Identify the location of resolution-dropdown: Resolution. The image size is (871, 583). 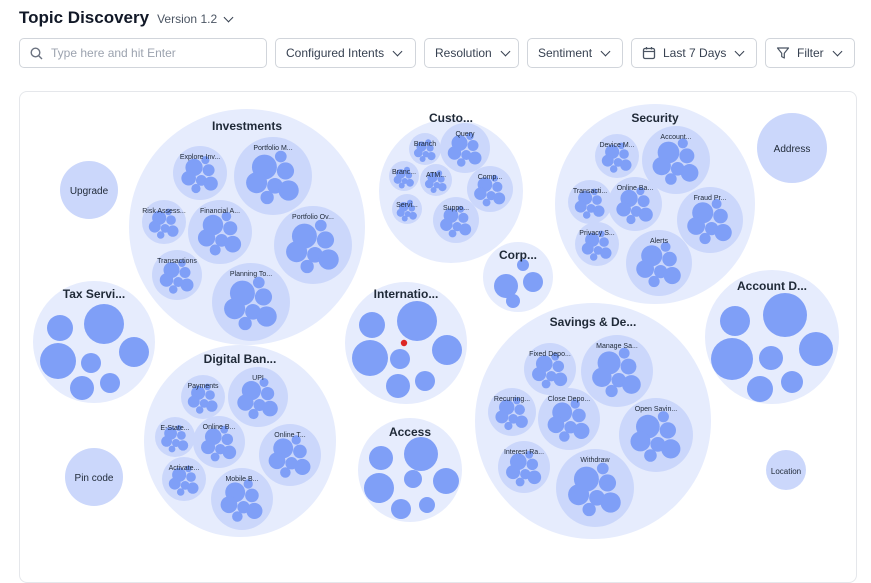
(471, 53).